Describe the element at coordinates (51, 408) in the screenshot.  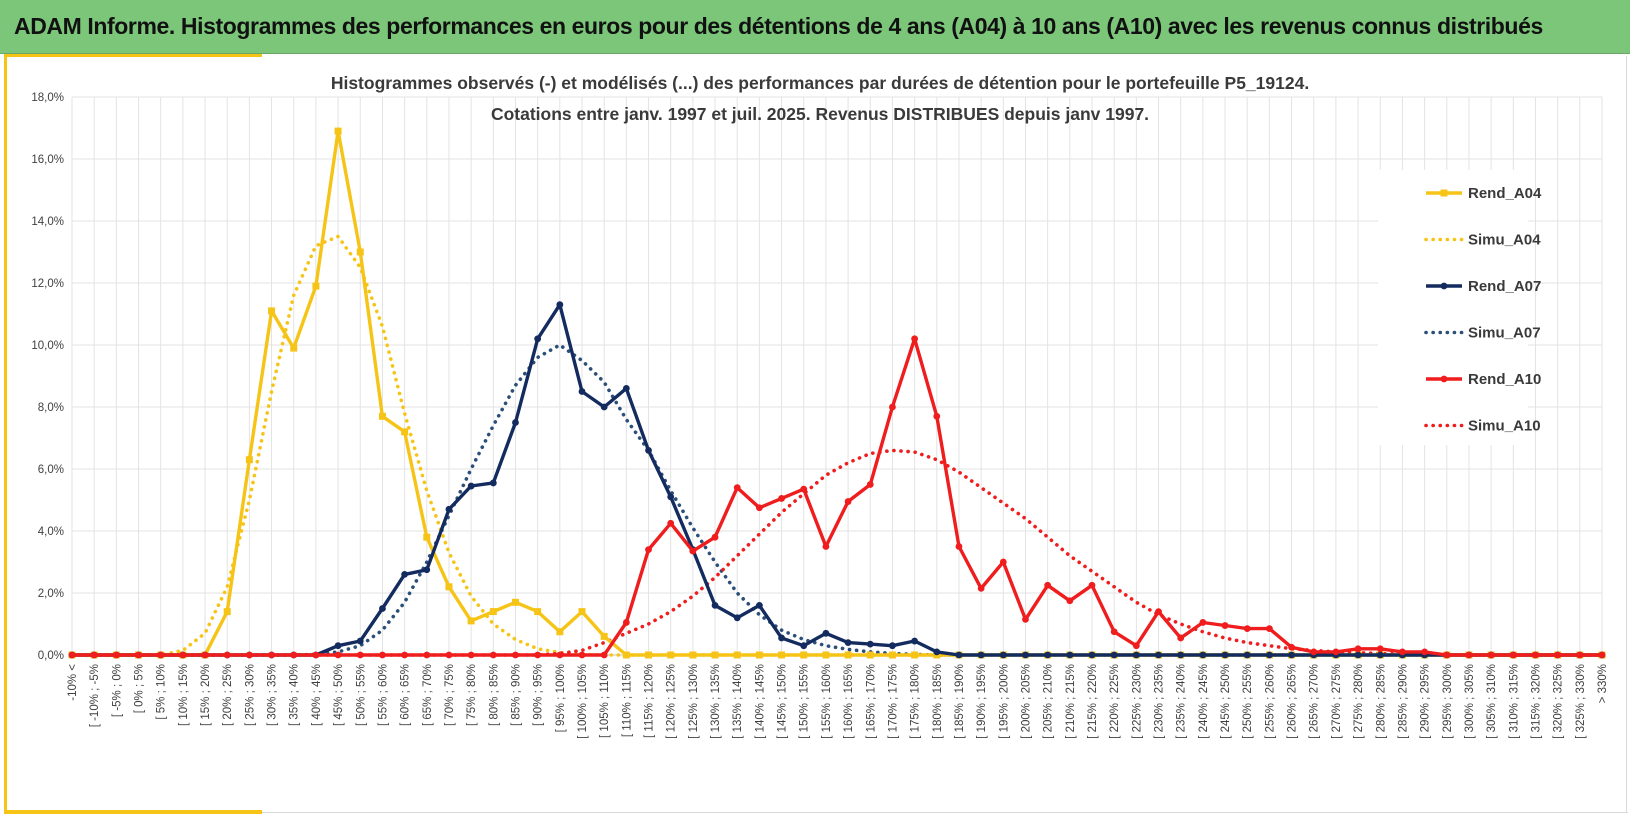
I see `y-tick-label: 8,0%` at that location.